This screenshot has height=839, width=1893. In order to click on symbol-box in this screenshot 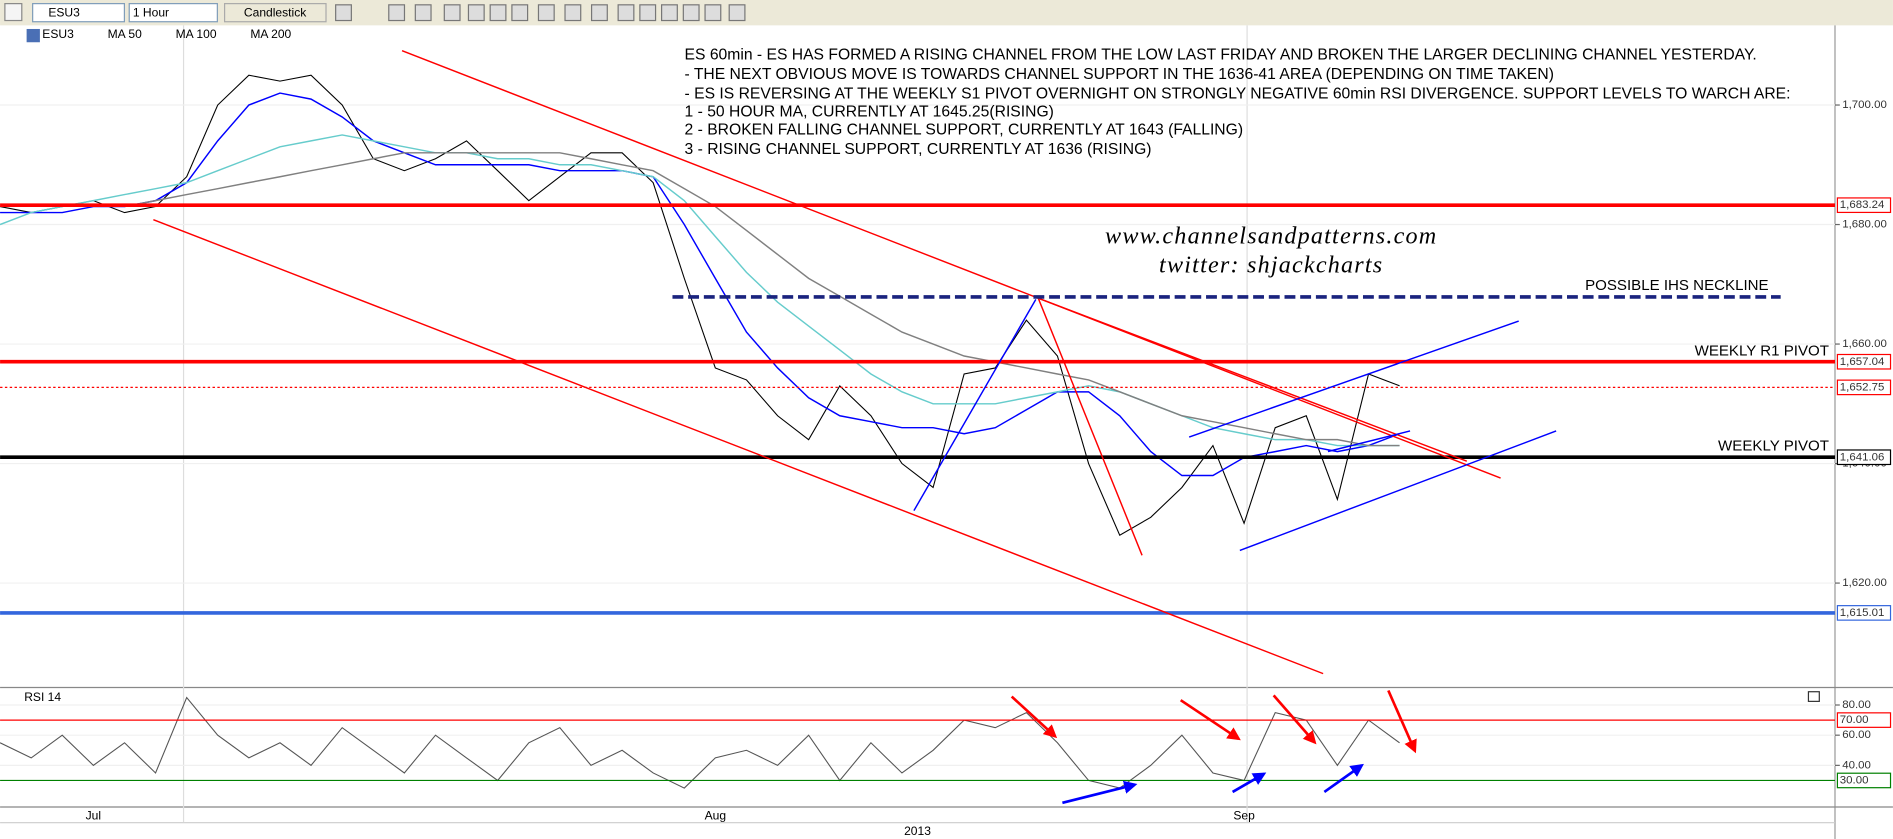, I will do `click(79, 13)`.